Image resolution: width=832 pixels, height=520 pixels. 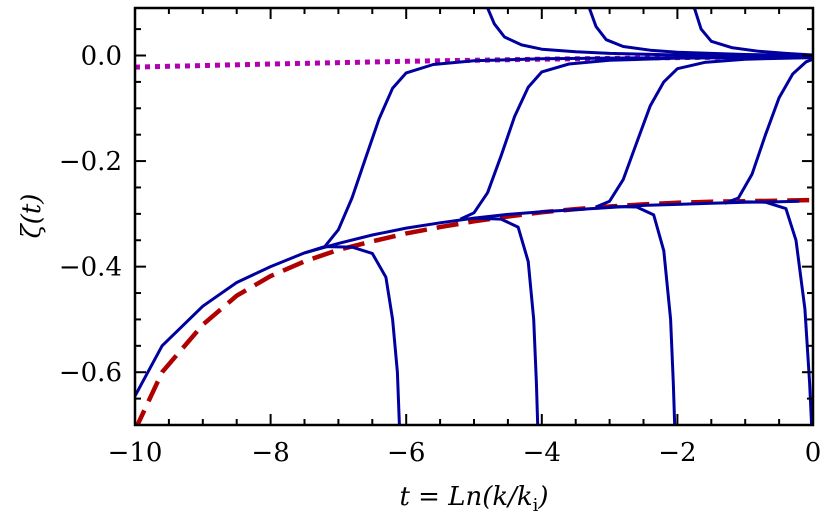 I want to click on y-tick-label: 0.0, so click(x=101, y=57).